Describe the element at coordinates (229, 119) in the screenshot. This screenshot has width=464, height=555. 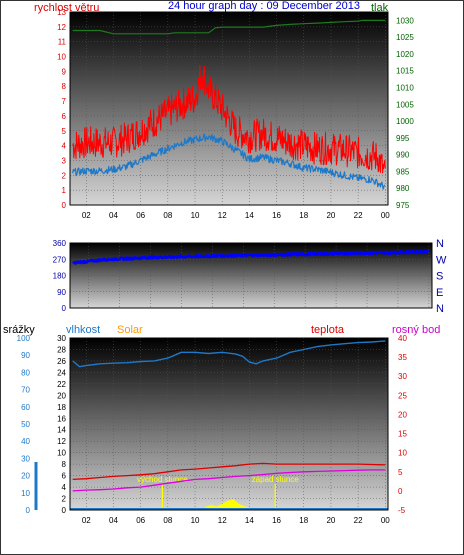
I see `wind-gust-line` at that location.